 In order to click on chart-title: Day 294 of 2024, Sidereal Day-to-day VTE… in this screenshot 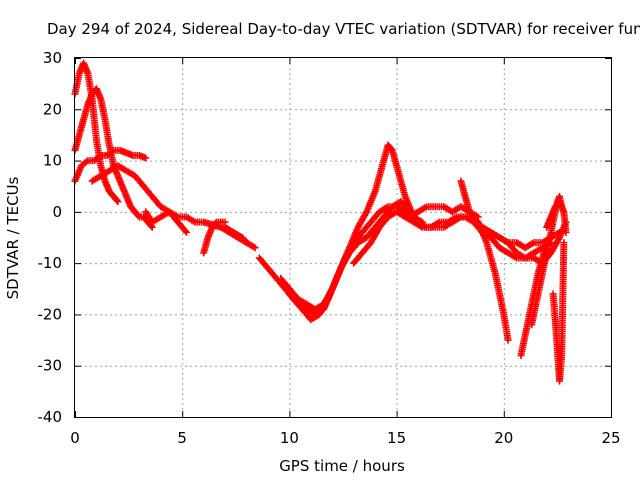, I will do `click(343, 29)`.